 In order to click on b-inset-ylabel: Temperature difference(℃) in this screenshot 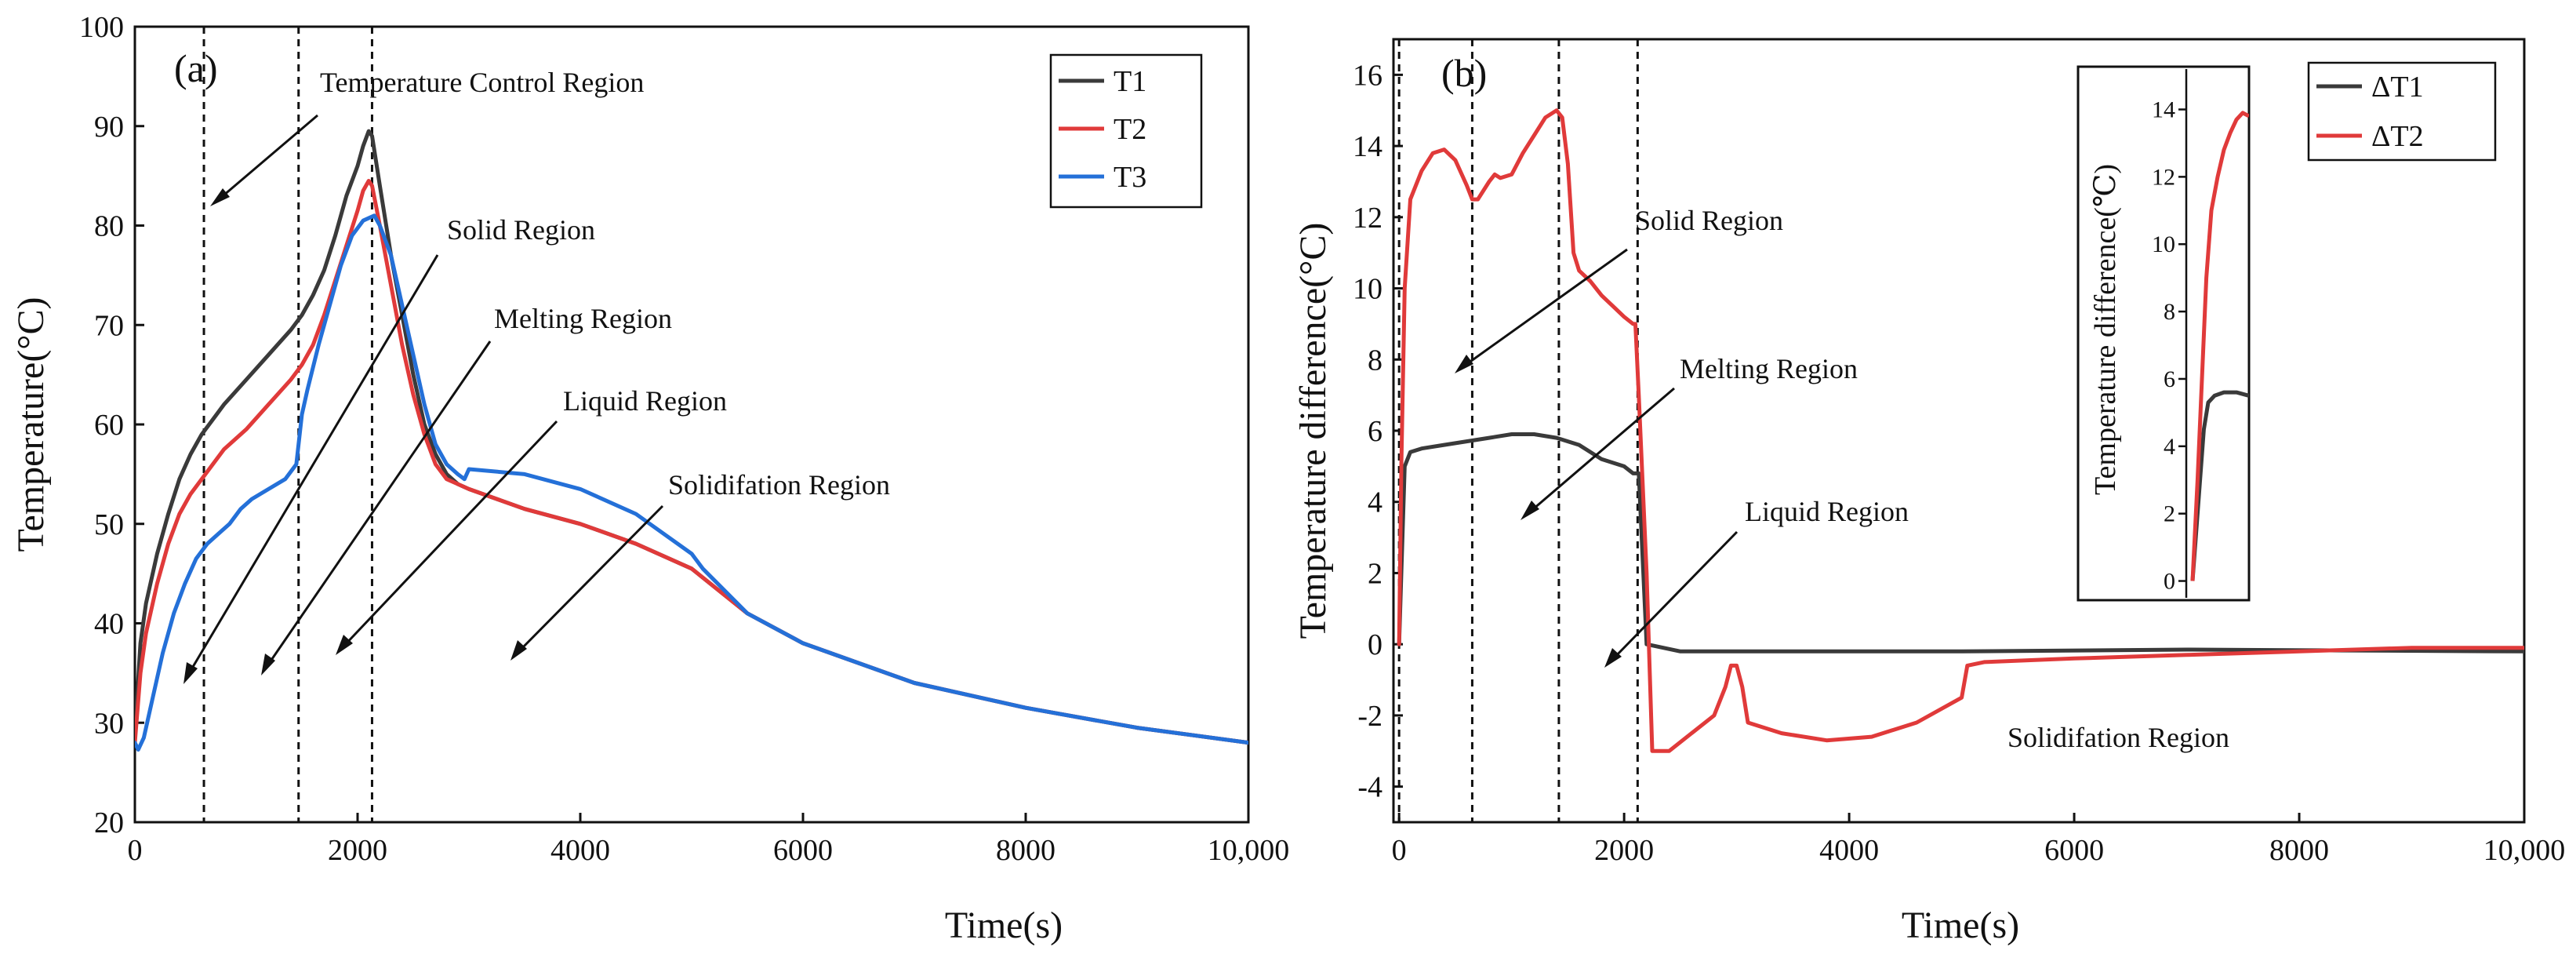, I will do `click(2105, 329)`.